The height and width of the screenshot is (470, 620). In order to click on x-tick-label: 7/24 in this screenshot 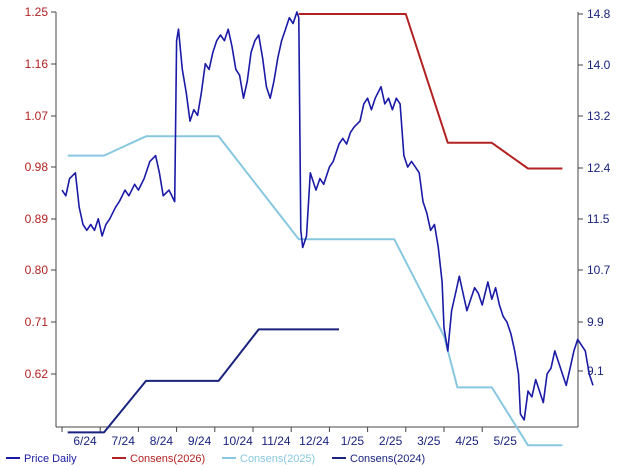, I will do `click(124, 441)`.